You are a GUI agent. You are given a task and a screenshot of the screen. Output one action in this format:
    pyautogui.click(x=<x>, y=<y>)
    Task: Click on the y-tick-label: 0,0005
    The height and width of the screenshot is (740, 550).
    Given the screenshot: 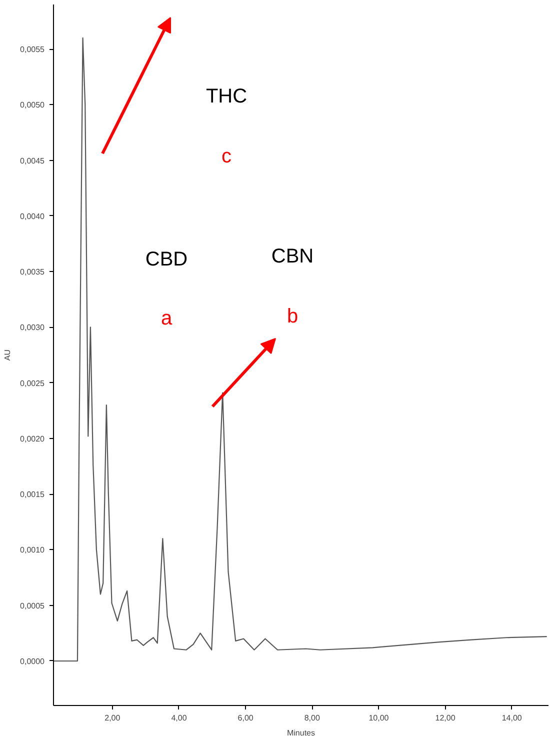 What is the action you would take?
    pyautogui.click(x=33, y=605)
    